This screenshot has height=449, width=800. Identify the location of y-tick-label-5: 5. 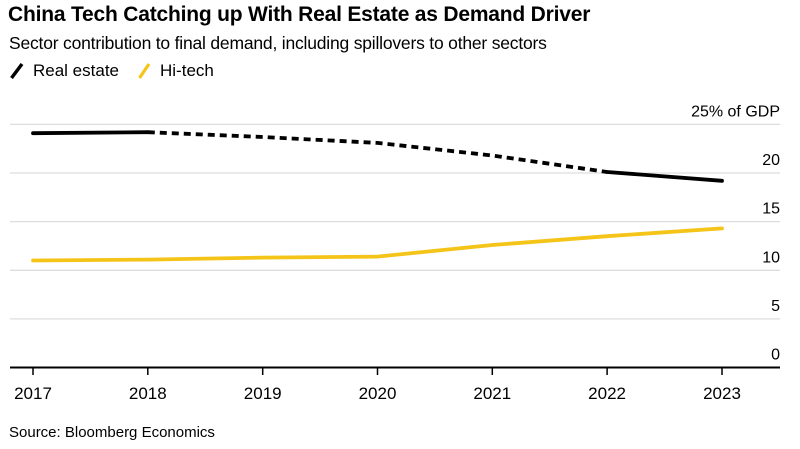
(775, 306).